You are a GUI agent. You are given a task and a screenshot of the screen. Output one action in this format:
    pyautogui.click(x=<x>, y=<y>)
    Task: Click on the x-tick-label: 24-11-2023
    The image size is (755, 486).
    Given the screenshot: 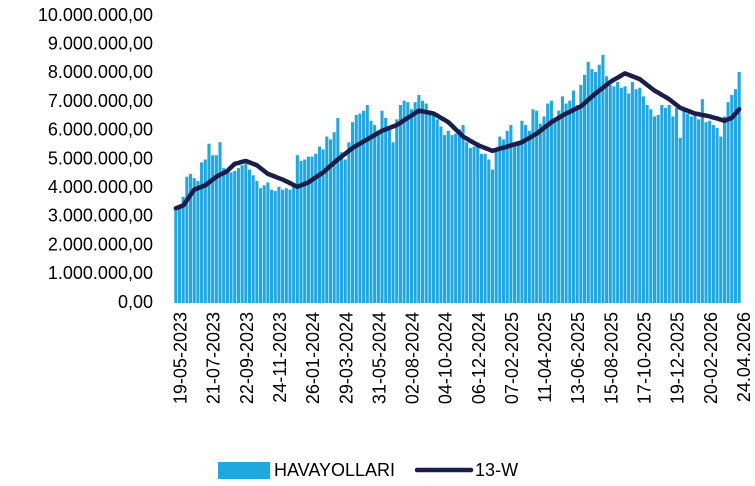 What is the action you would take?
    pyautogui.click(x=280, y=357)
    